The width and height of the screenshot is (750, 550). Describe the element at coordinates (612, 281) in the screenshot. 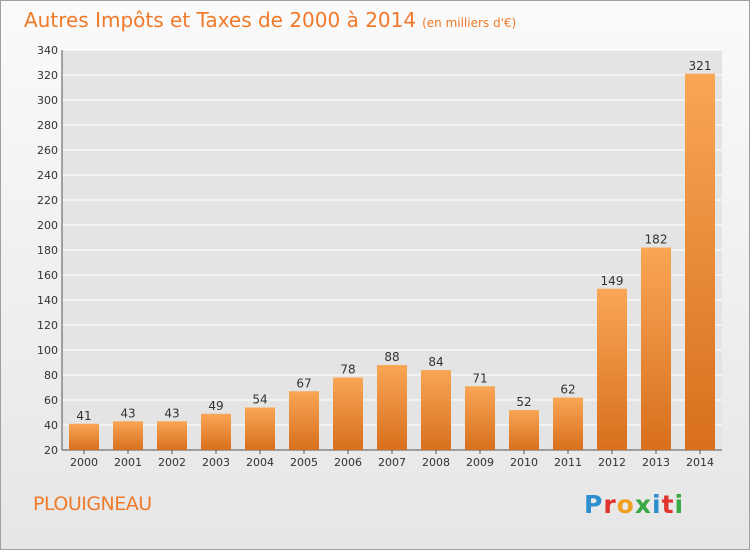

I see `data-label: 149` at that location.